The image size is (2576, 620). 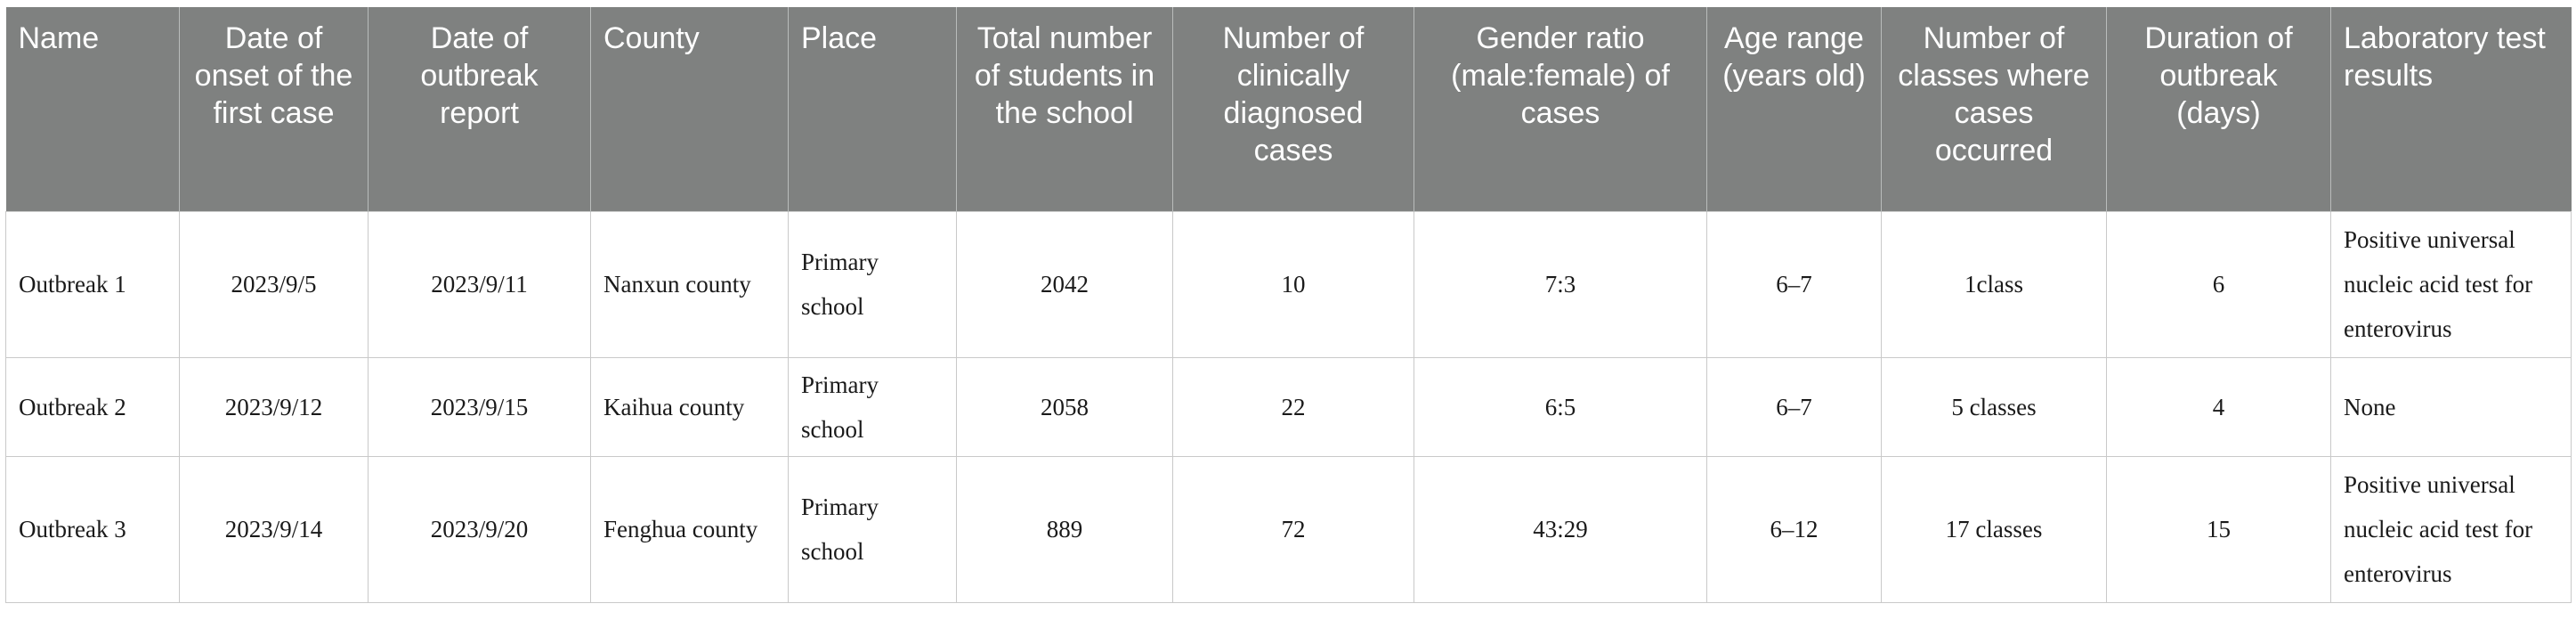 What do you see at coordinates (2451, 109) in the screenshot?
I see `header-lab-results: Laboratory test results` at bounding box center [2451, 109].